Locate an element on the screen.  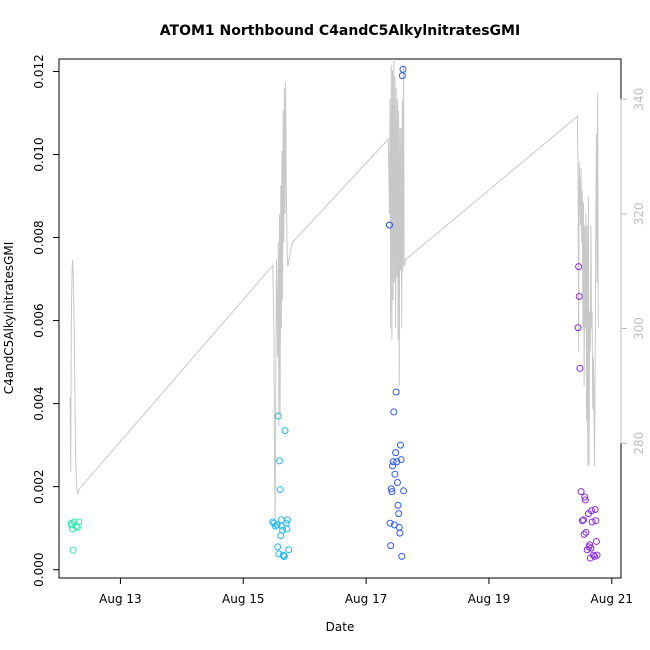
y-tick-label: 0.002 is located at coordinates (39, 486).